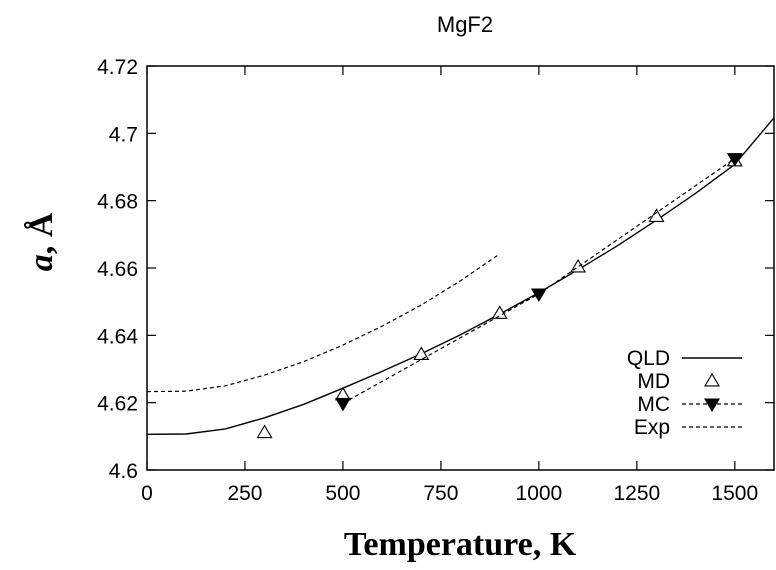  I want to click on legend-label-md: MD, so click(653, 381).